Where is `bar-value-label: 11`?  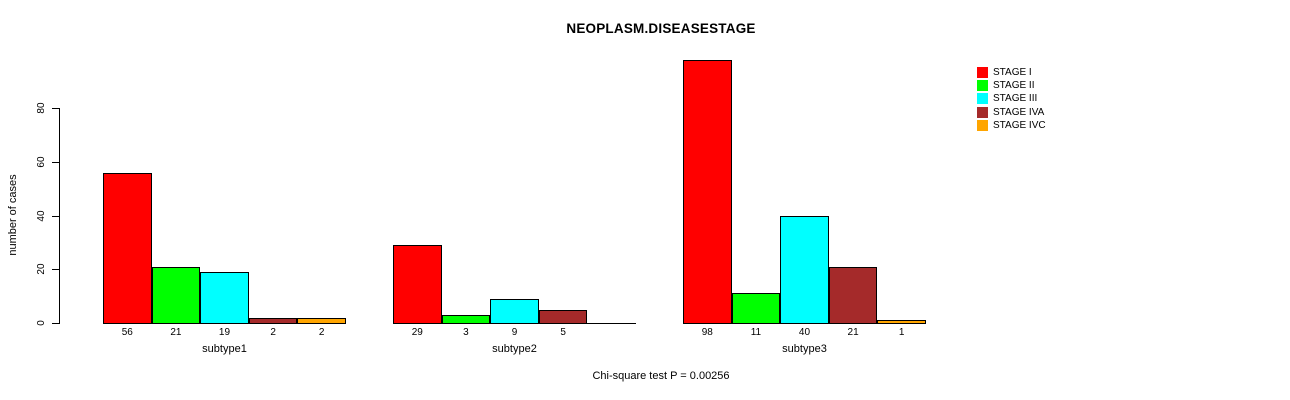 bar-value-label: 11 is located at coordinates (756, 332).